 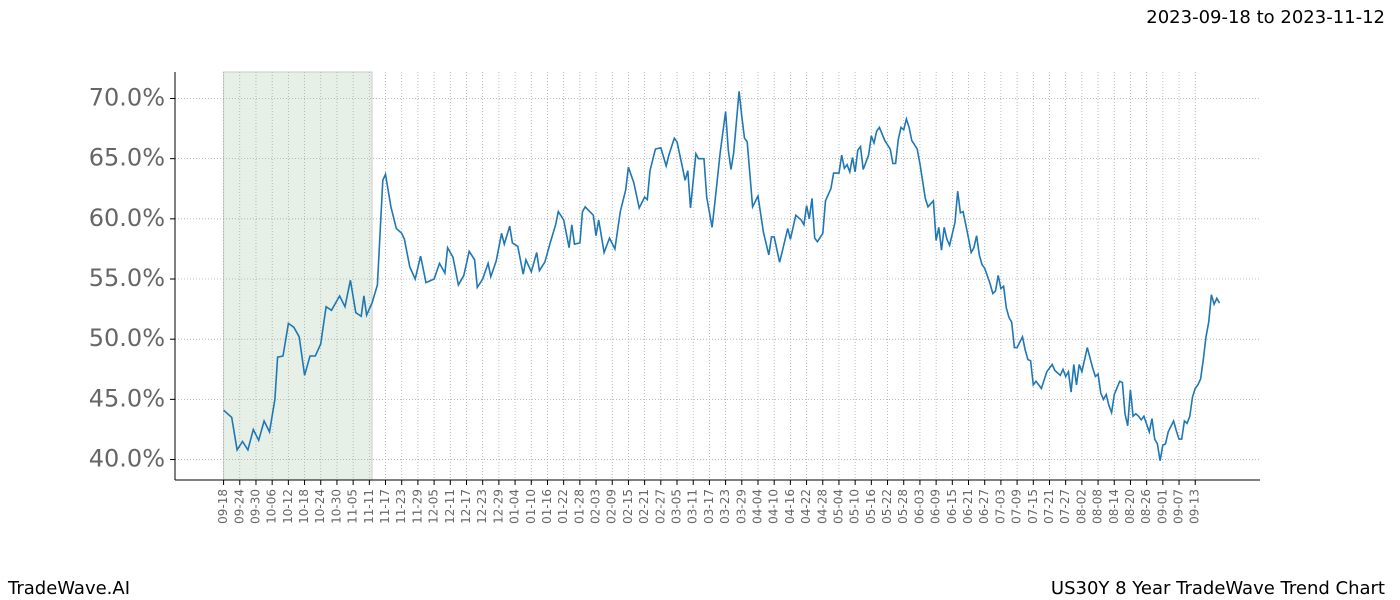 What do you see at coordinates (127, 218) in the screenshot?
I see `y-tick-label: 60.0%` at bounding box center [127, 218].